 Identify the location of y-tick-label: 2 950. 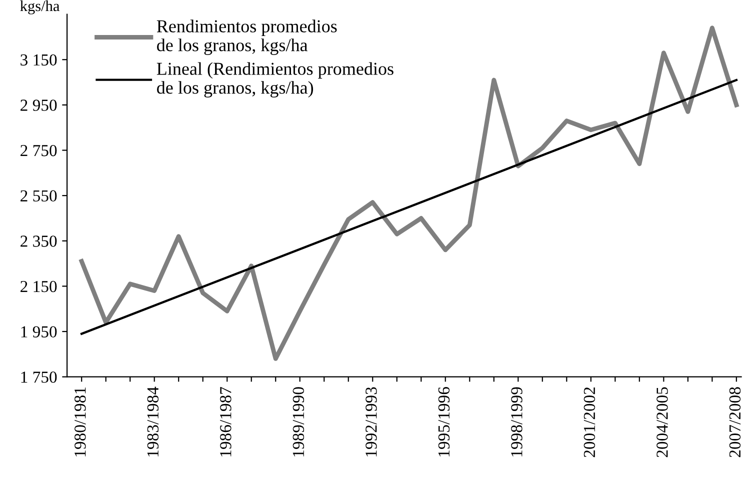
(38, 105).